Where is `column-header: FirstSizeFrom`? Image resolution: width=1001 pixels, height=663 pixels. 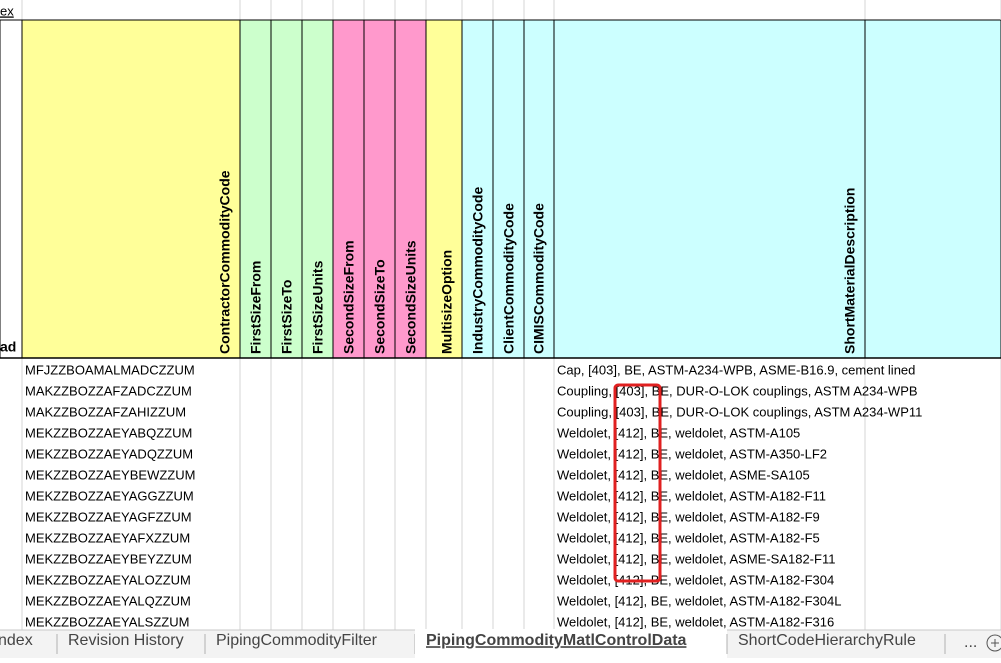 column-header: FirstSizeFrom is located at coordinates (256, 307).